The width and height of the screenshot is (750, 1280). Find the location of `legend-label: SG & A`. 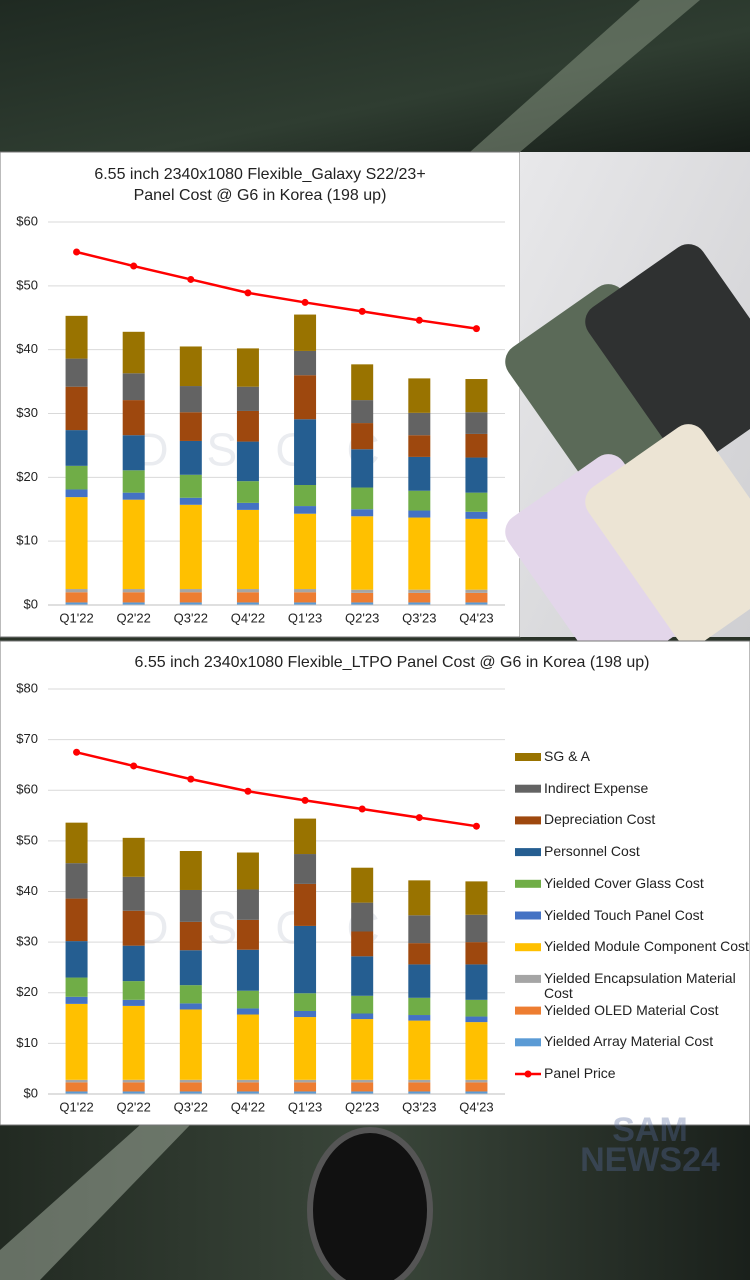

legend-label: SG & A is located at coordinates (567, 756).